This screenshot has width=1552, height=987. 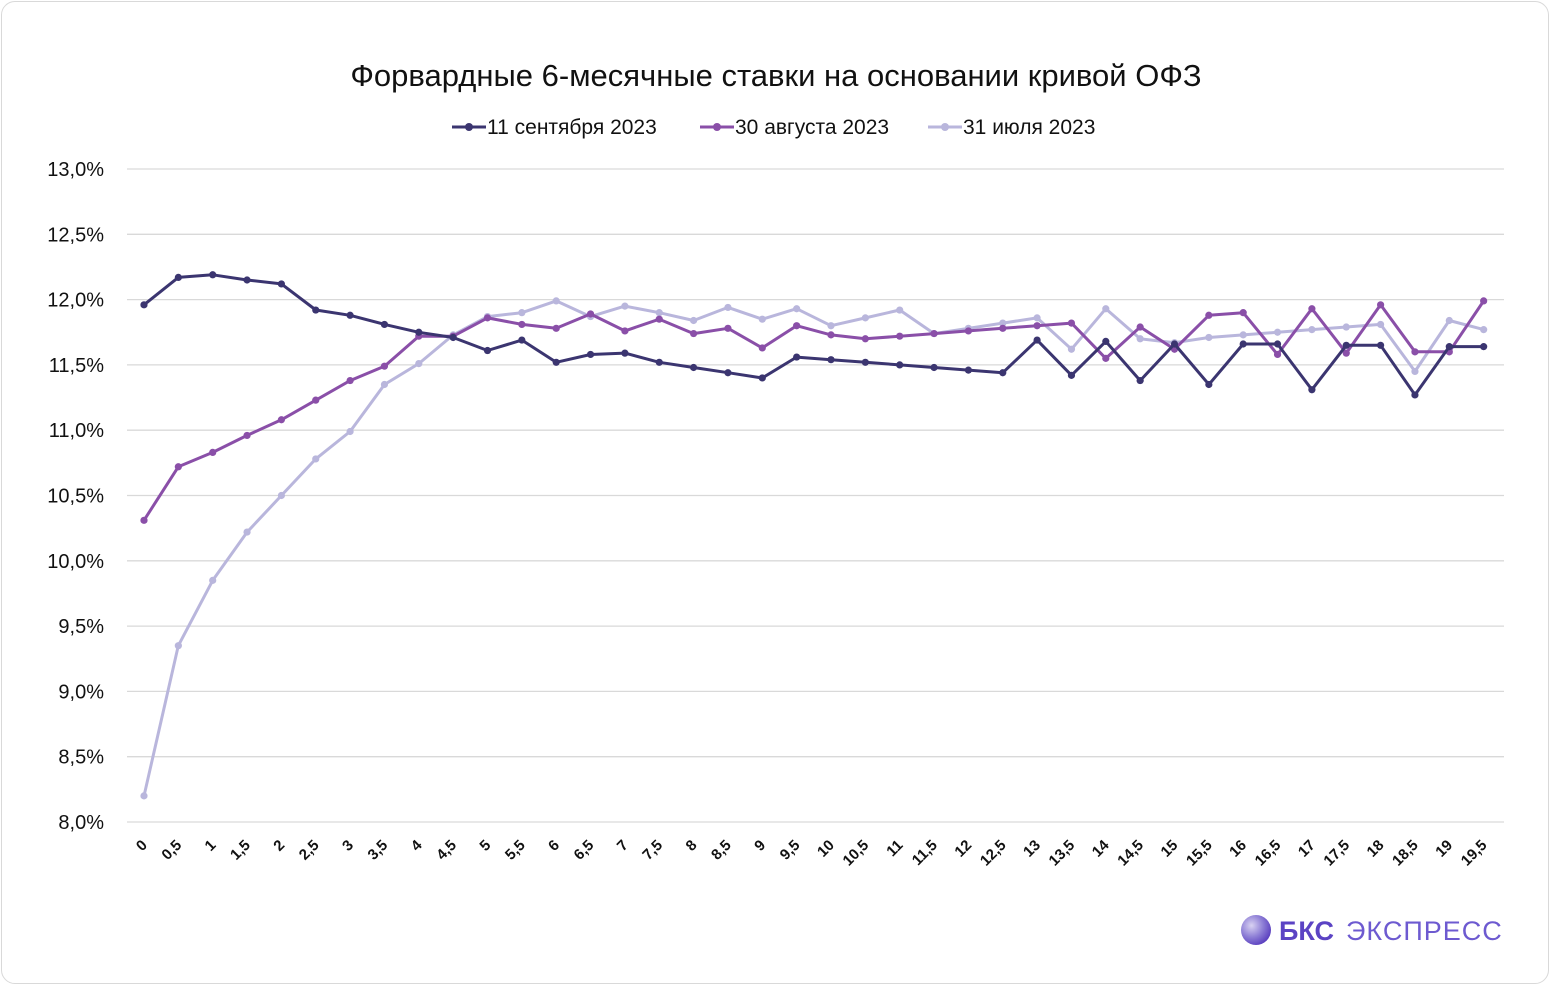 What do you see at coordinates (692, 846) in the screenshot?
I see `x-tick-label: 8` at bounding box center [692, 846].